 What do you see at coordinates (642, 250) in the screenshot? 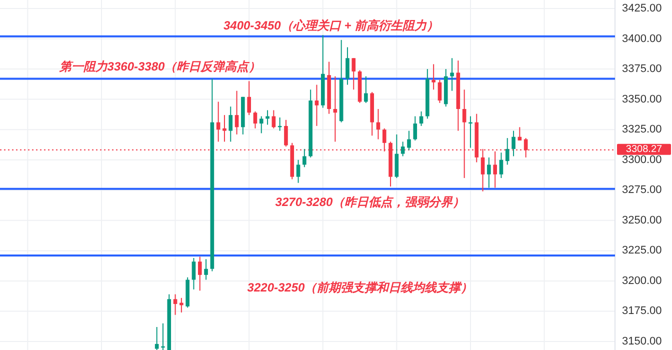
I see `y-tick-label: 3225.00` at bounding box center [642, 250].